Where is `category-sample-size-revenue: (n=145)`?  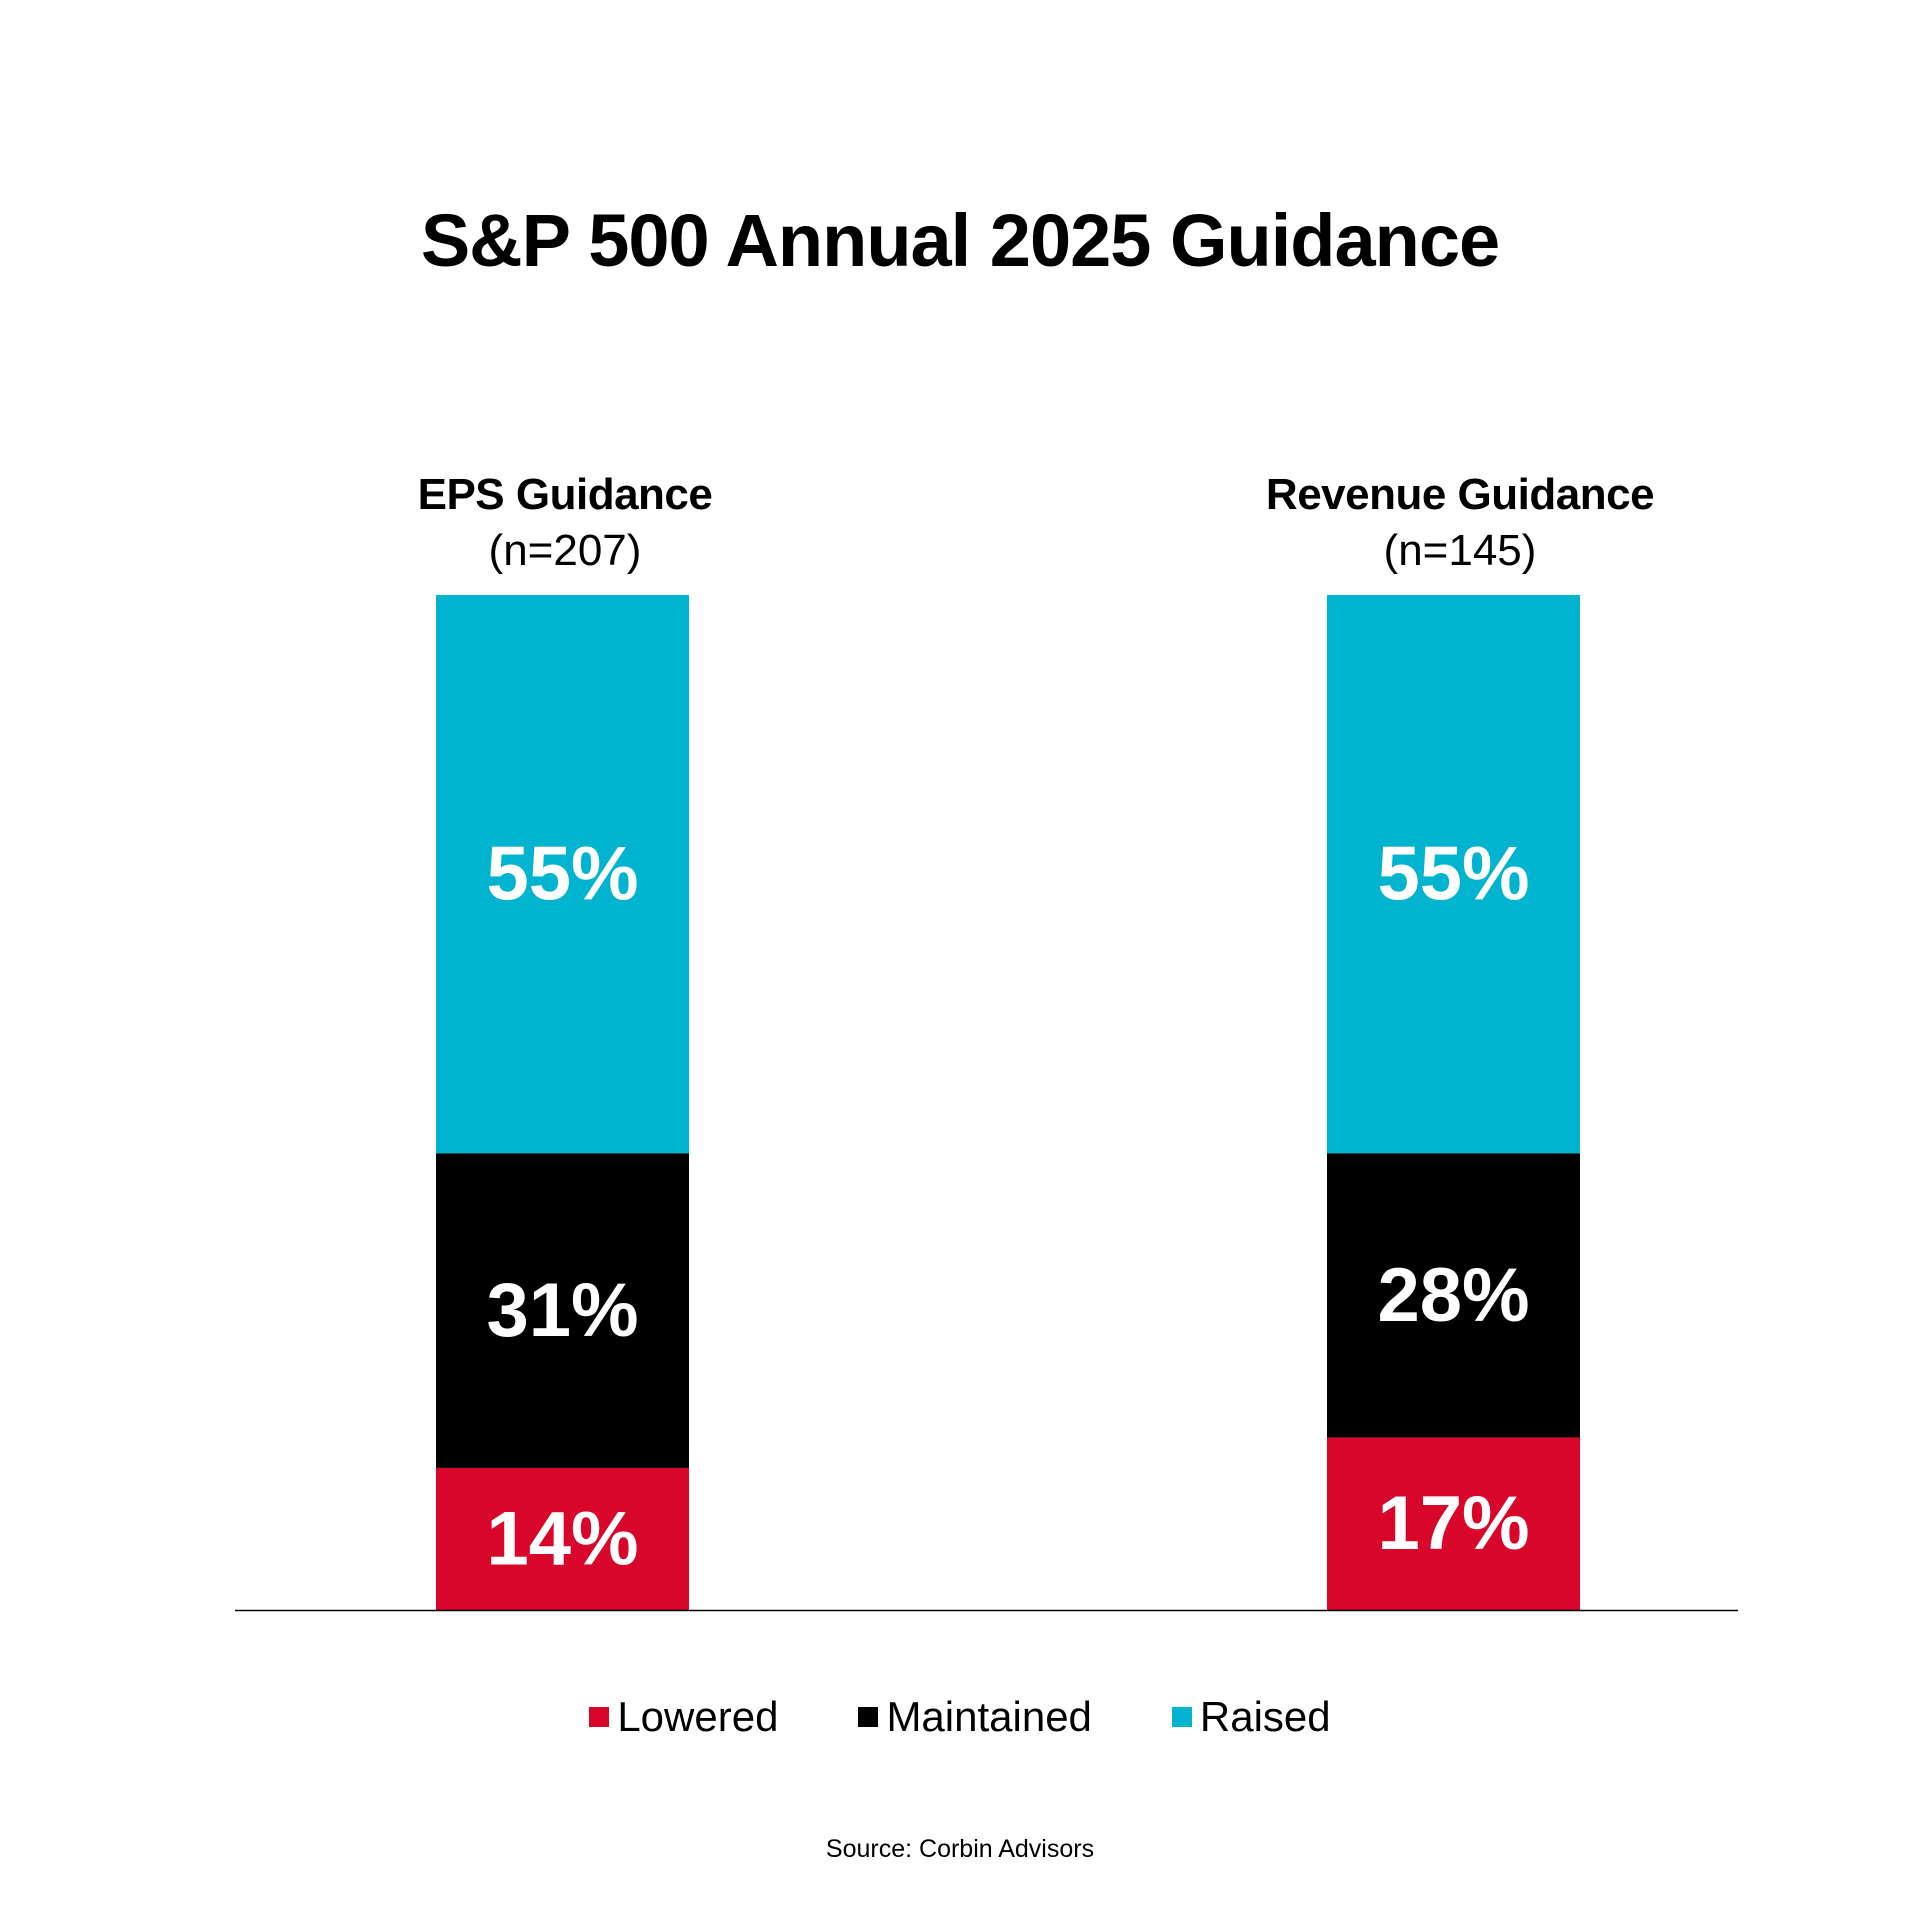 category-sample-size-revenue: (n=145) is located at coordinates (1460, 550).